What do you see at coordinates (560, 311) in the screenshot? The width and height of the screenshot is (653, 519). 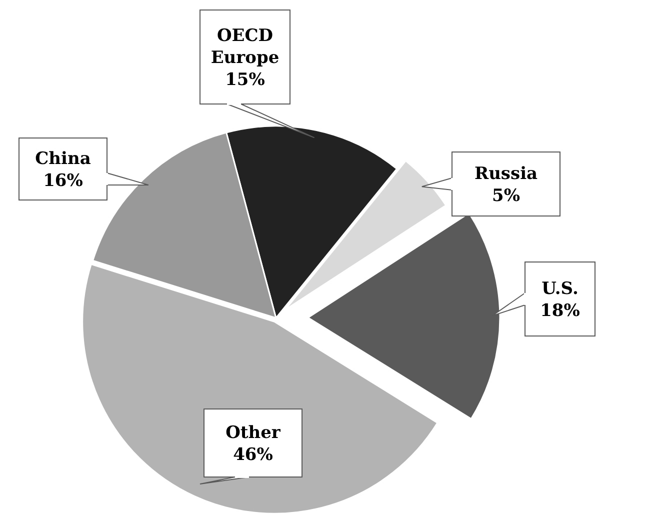 I see `data-label: 18%` at bounding box center [560, 311].